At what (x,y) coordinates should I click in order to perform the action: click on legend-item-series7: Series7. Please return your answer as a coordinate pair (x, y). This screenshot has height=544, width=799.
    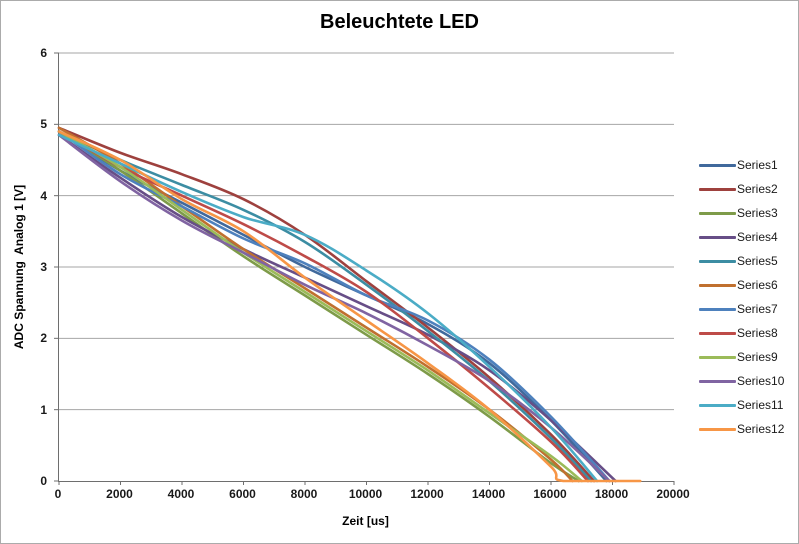
    Looking at the image, I should click on (741, 309).